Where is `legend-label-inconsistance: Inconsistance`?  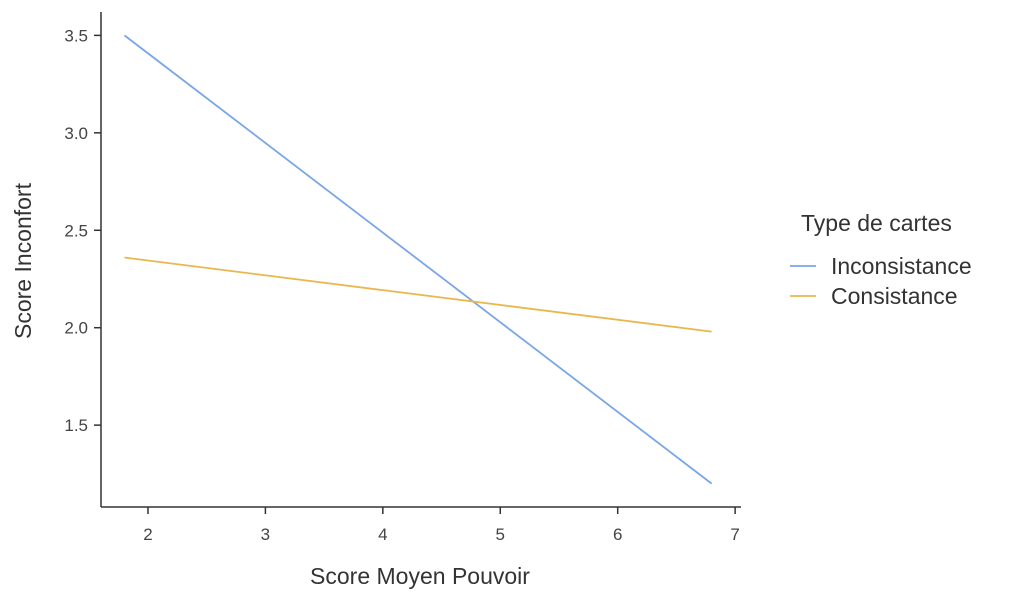 legend-label-inconsistance: Inconsistance is located at coordinates (901, 266).